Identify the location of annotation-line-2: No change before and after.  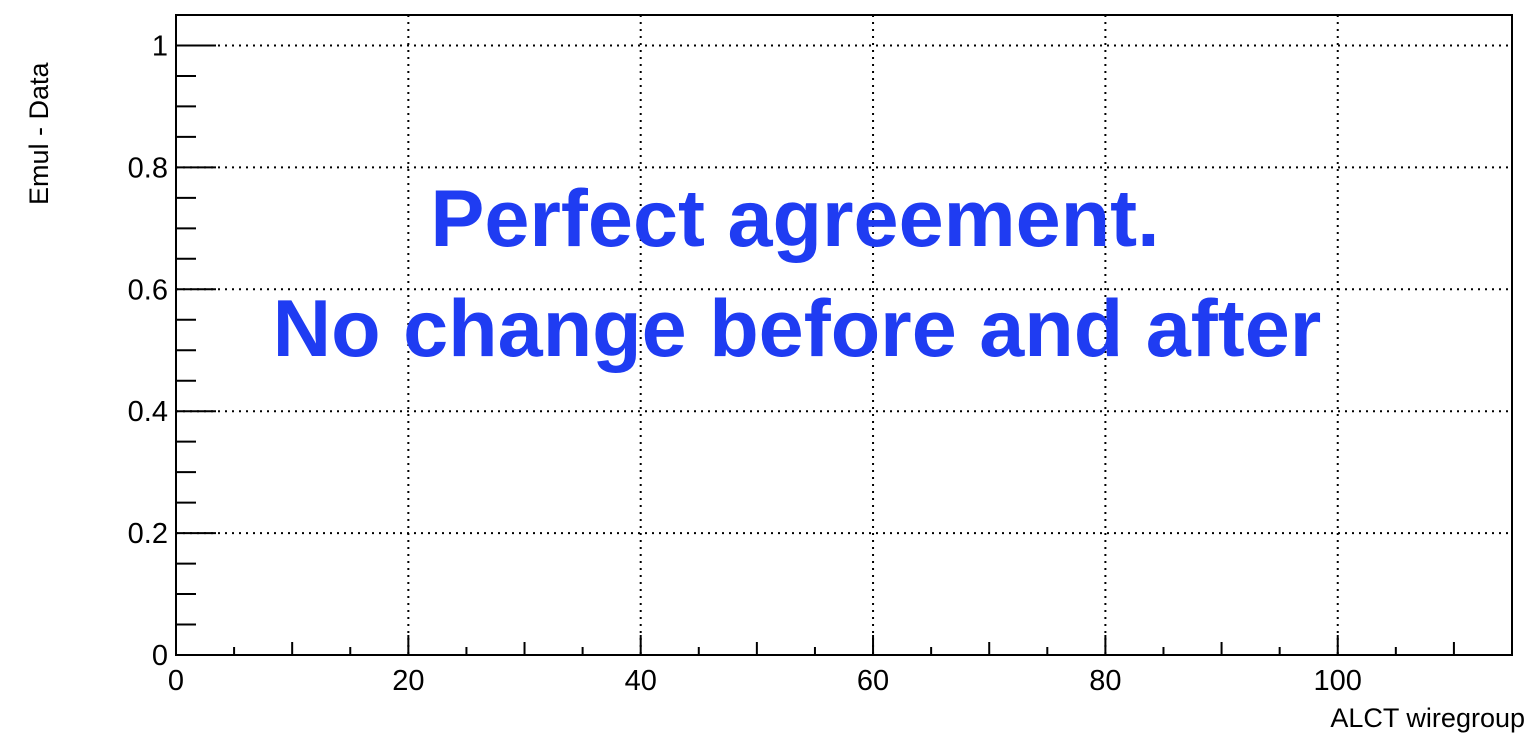
(797, 329).